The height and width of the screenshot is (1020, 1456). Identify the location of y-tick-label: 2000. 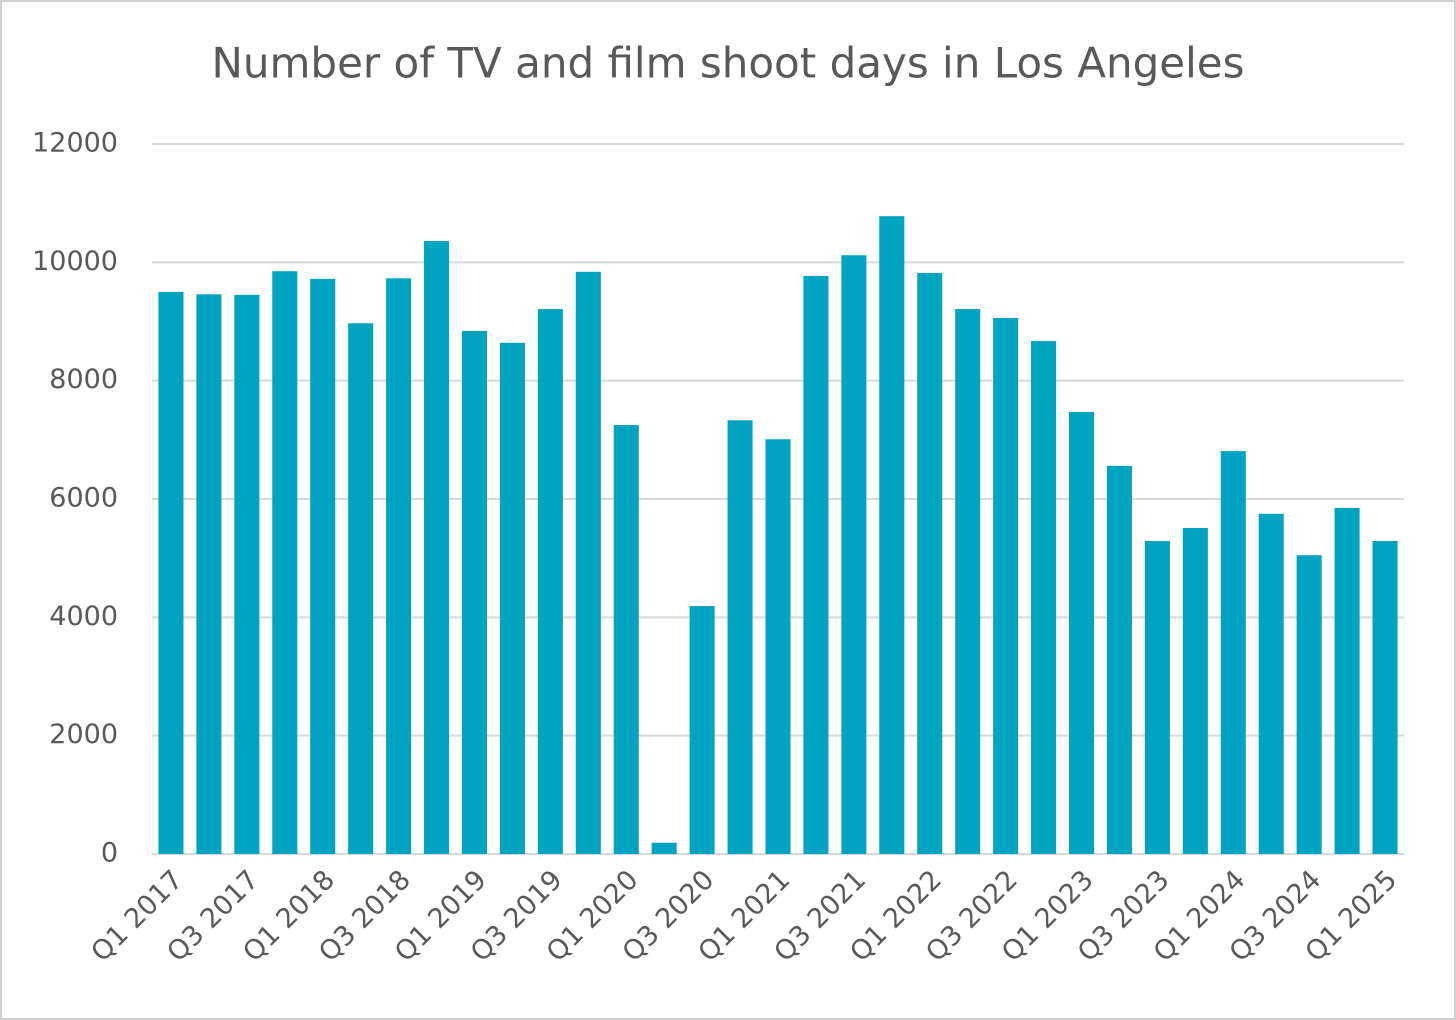
(83, 734).